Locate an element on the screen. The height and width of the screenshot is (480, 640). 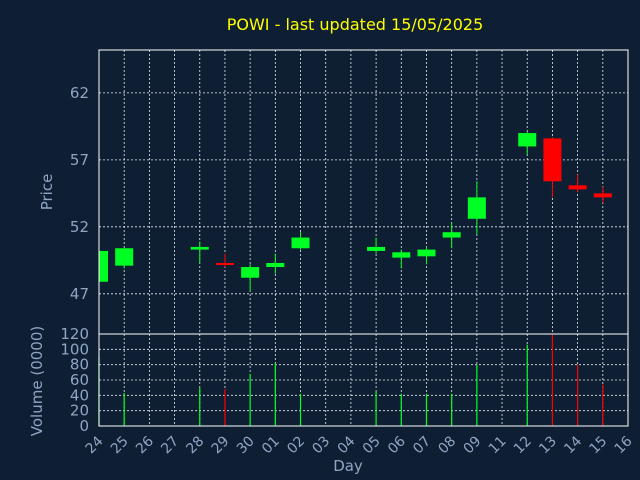
price-axis-label: Price is located at coordinates (47, 192).